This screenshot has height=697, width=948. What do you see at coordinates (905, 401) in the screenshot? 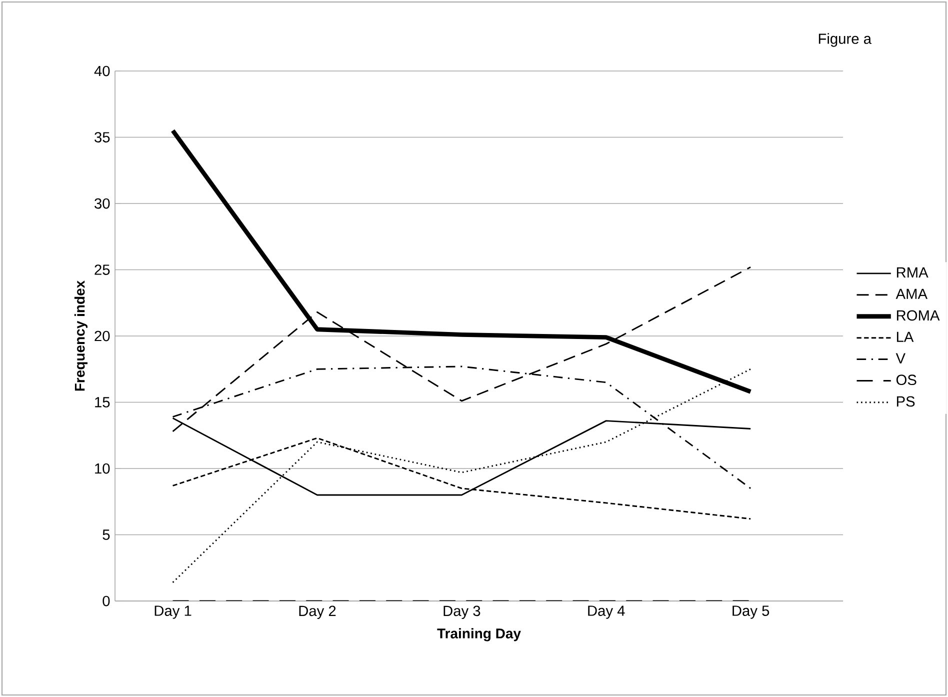
I see `legend-label: PS` at bounding box center [905, 401].